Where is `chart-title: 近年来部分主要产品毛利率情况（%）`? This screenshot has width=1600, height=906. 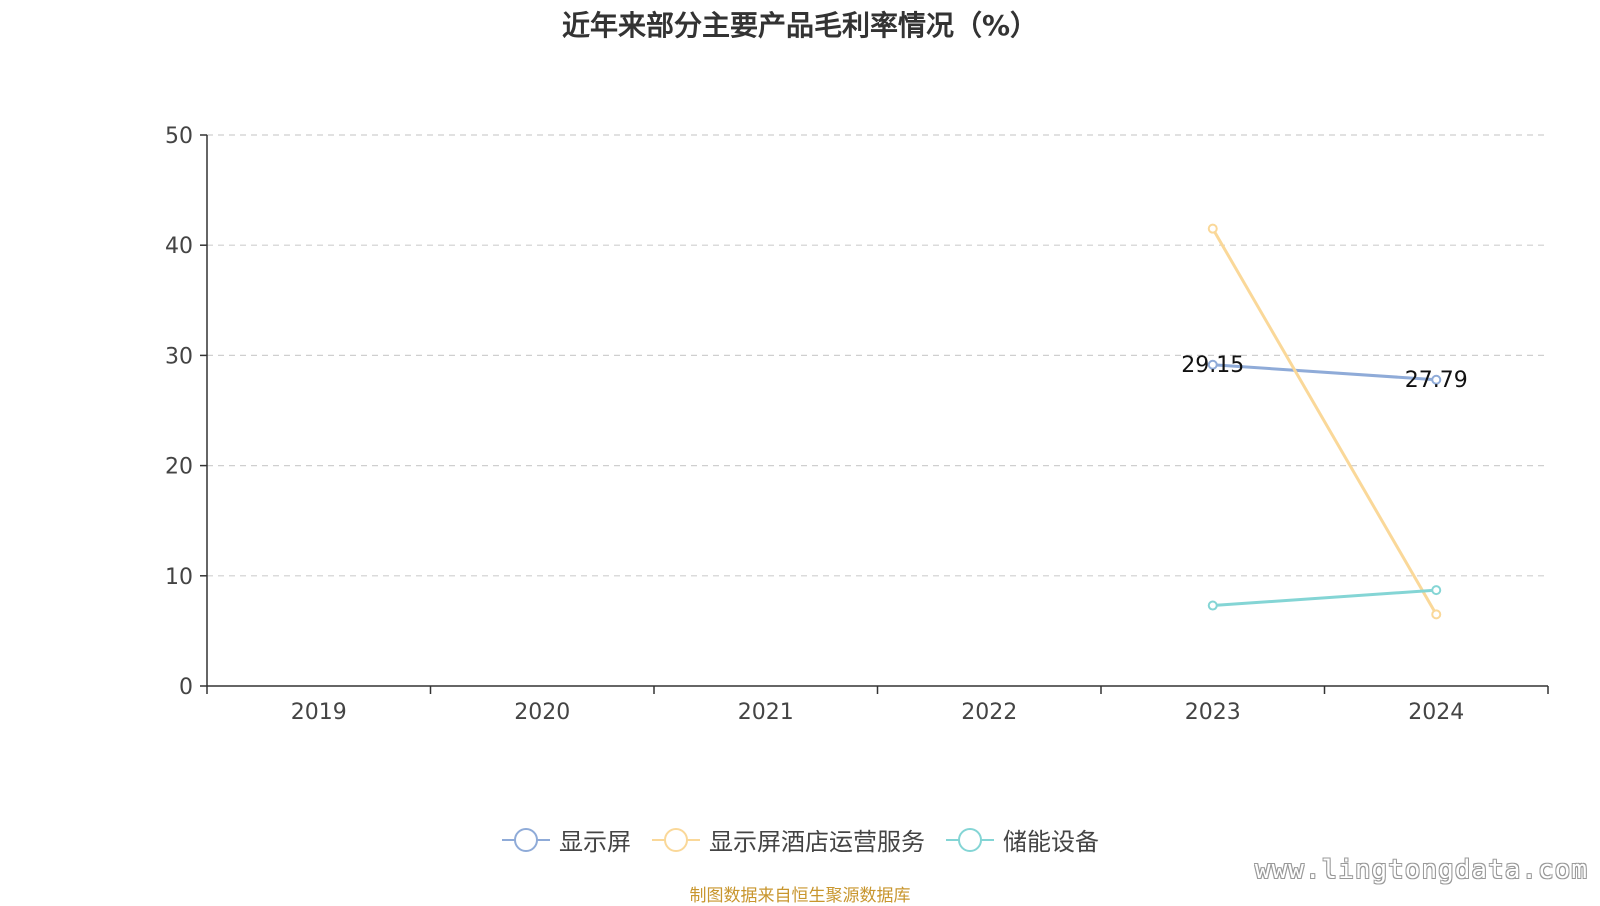 chart-title: 近年来部分主要产品毛利率情况（%） is located at coordinates (800, 25).